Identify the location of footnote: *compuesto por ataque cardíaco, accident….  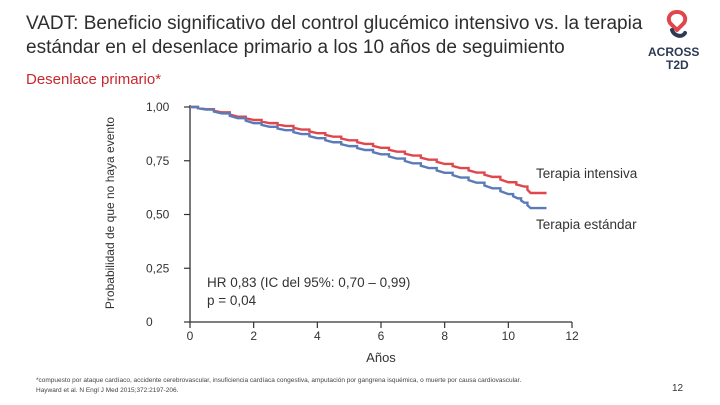
(346, 386).